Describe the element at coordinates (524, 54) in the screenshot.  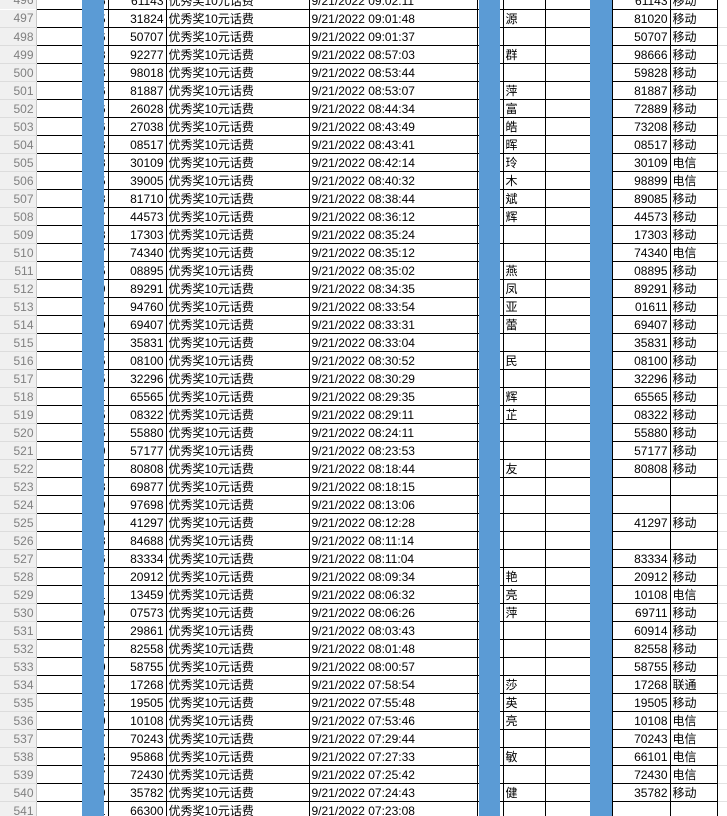
I see `cell-given-name: 群` at that location.